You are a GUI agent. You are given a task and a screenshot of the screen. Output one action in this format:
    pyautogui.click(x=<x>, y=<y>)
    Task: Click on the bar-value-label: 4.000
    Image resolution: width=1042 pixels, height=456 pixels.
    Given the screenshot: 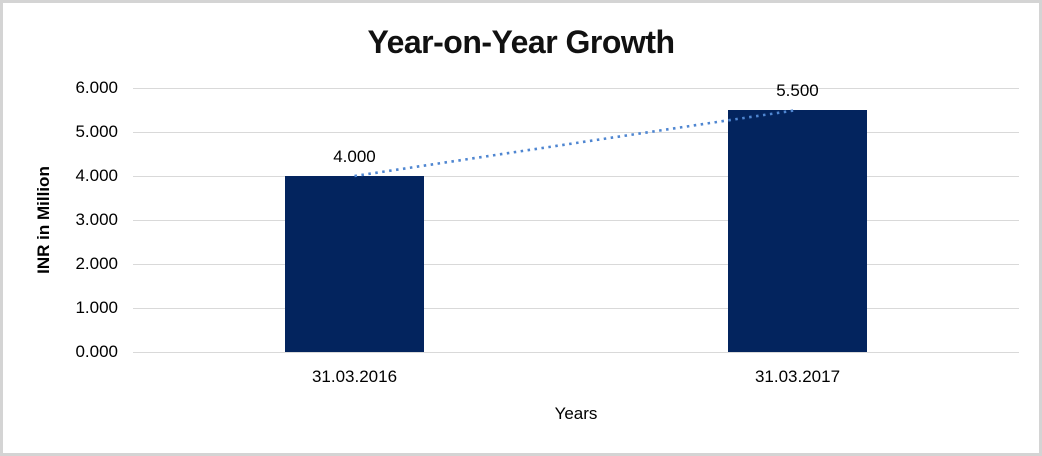 What is the action you would take?
    pyautogui.click(x=354, y=156)
    